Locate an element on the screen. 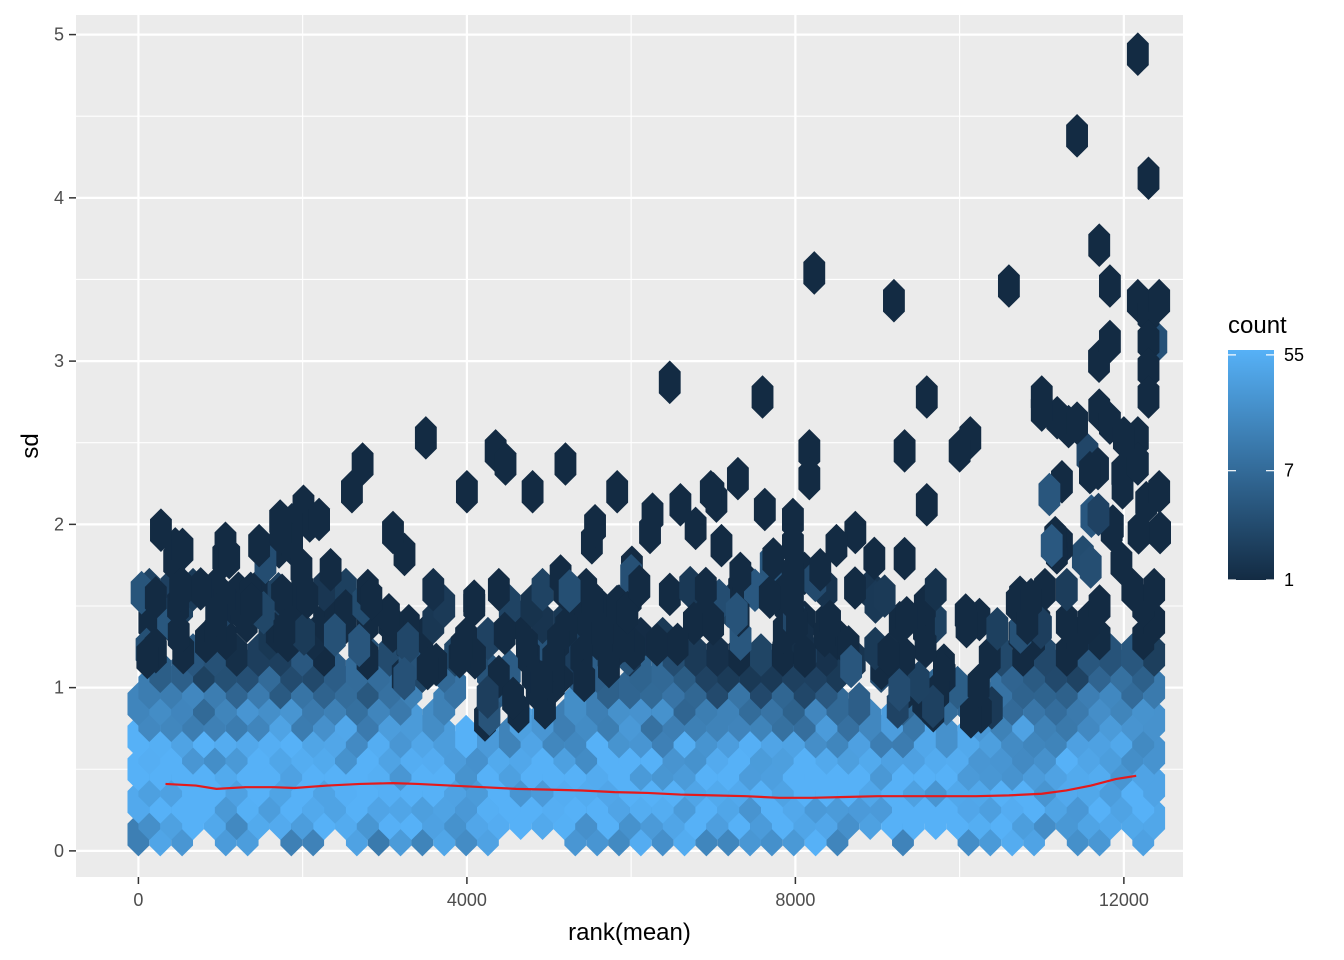 Image resolution: width=1344 pixels, height=960 pixels. y-tick-label: 0 is located at coordinates (59, 851).